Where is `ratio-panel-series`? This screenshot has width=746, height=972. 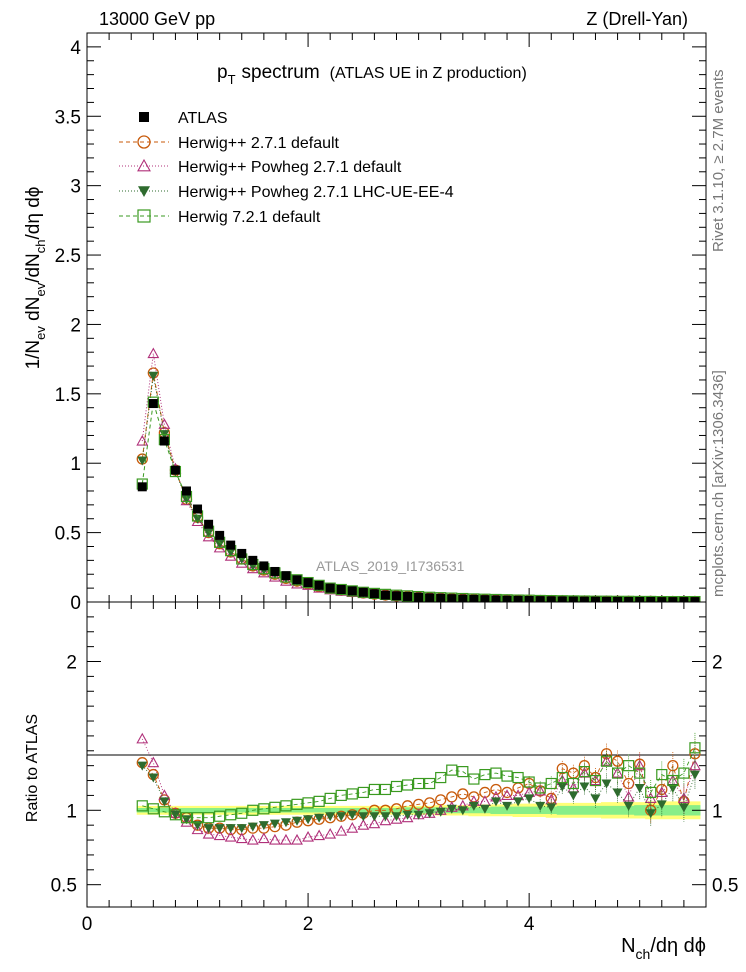
ratio-panel-series is located at coordinates (418, 788).